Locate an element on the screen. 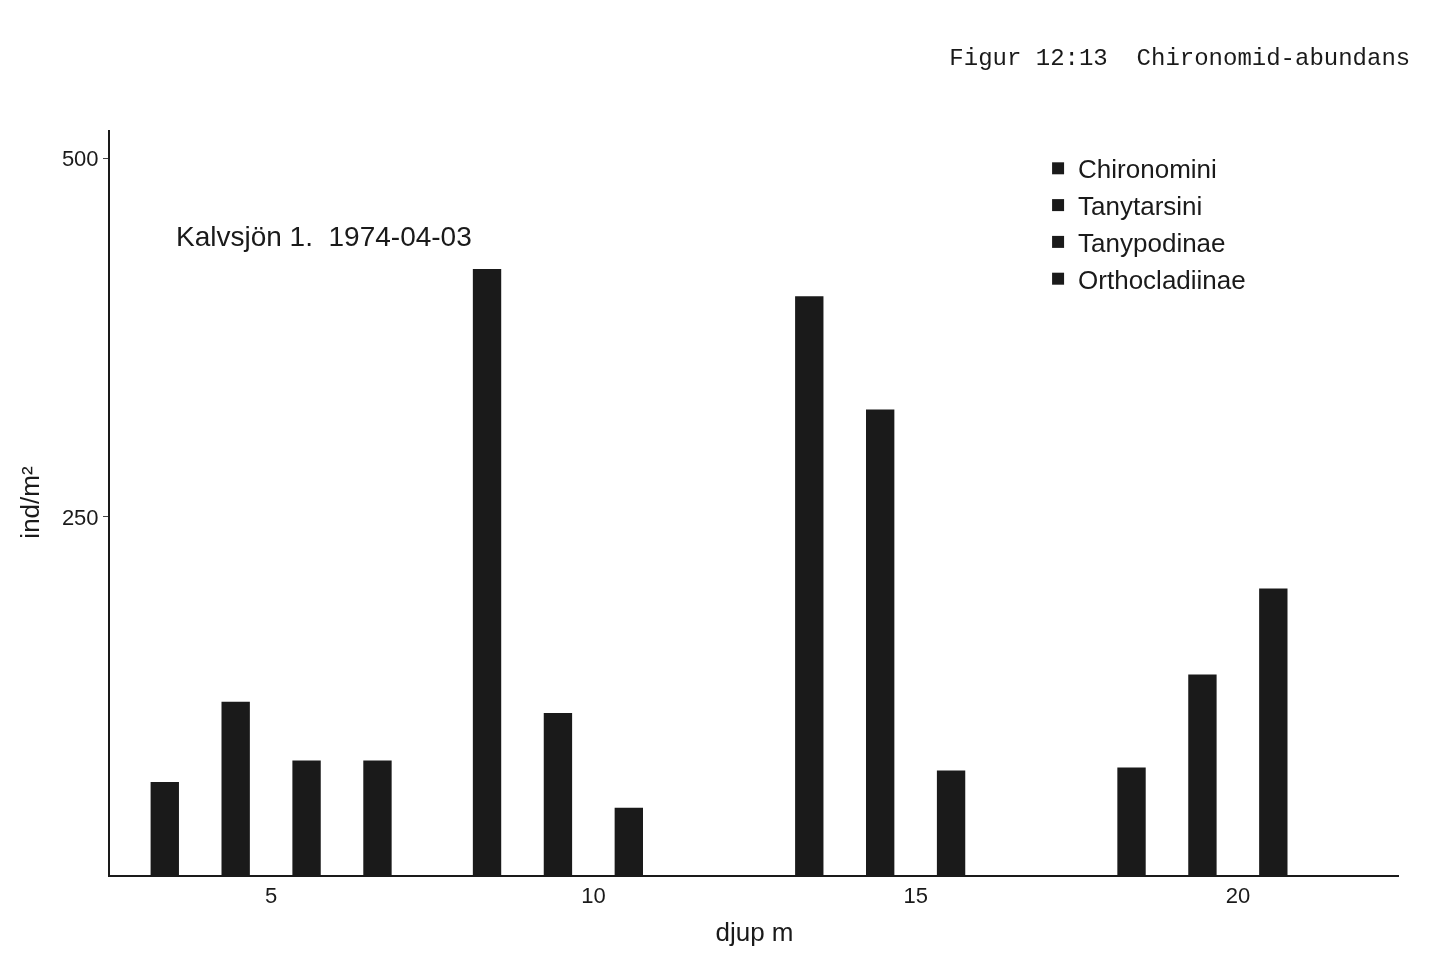 The width and height of the screenshot is (1439, 955). legend-label: Tanytarsini is located at coordinates (1140, 206).